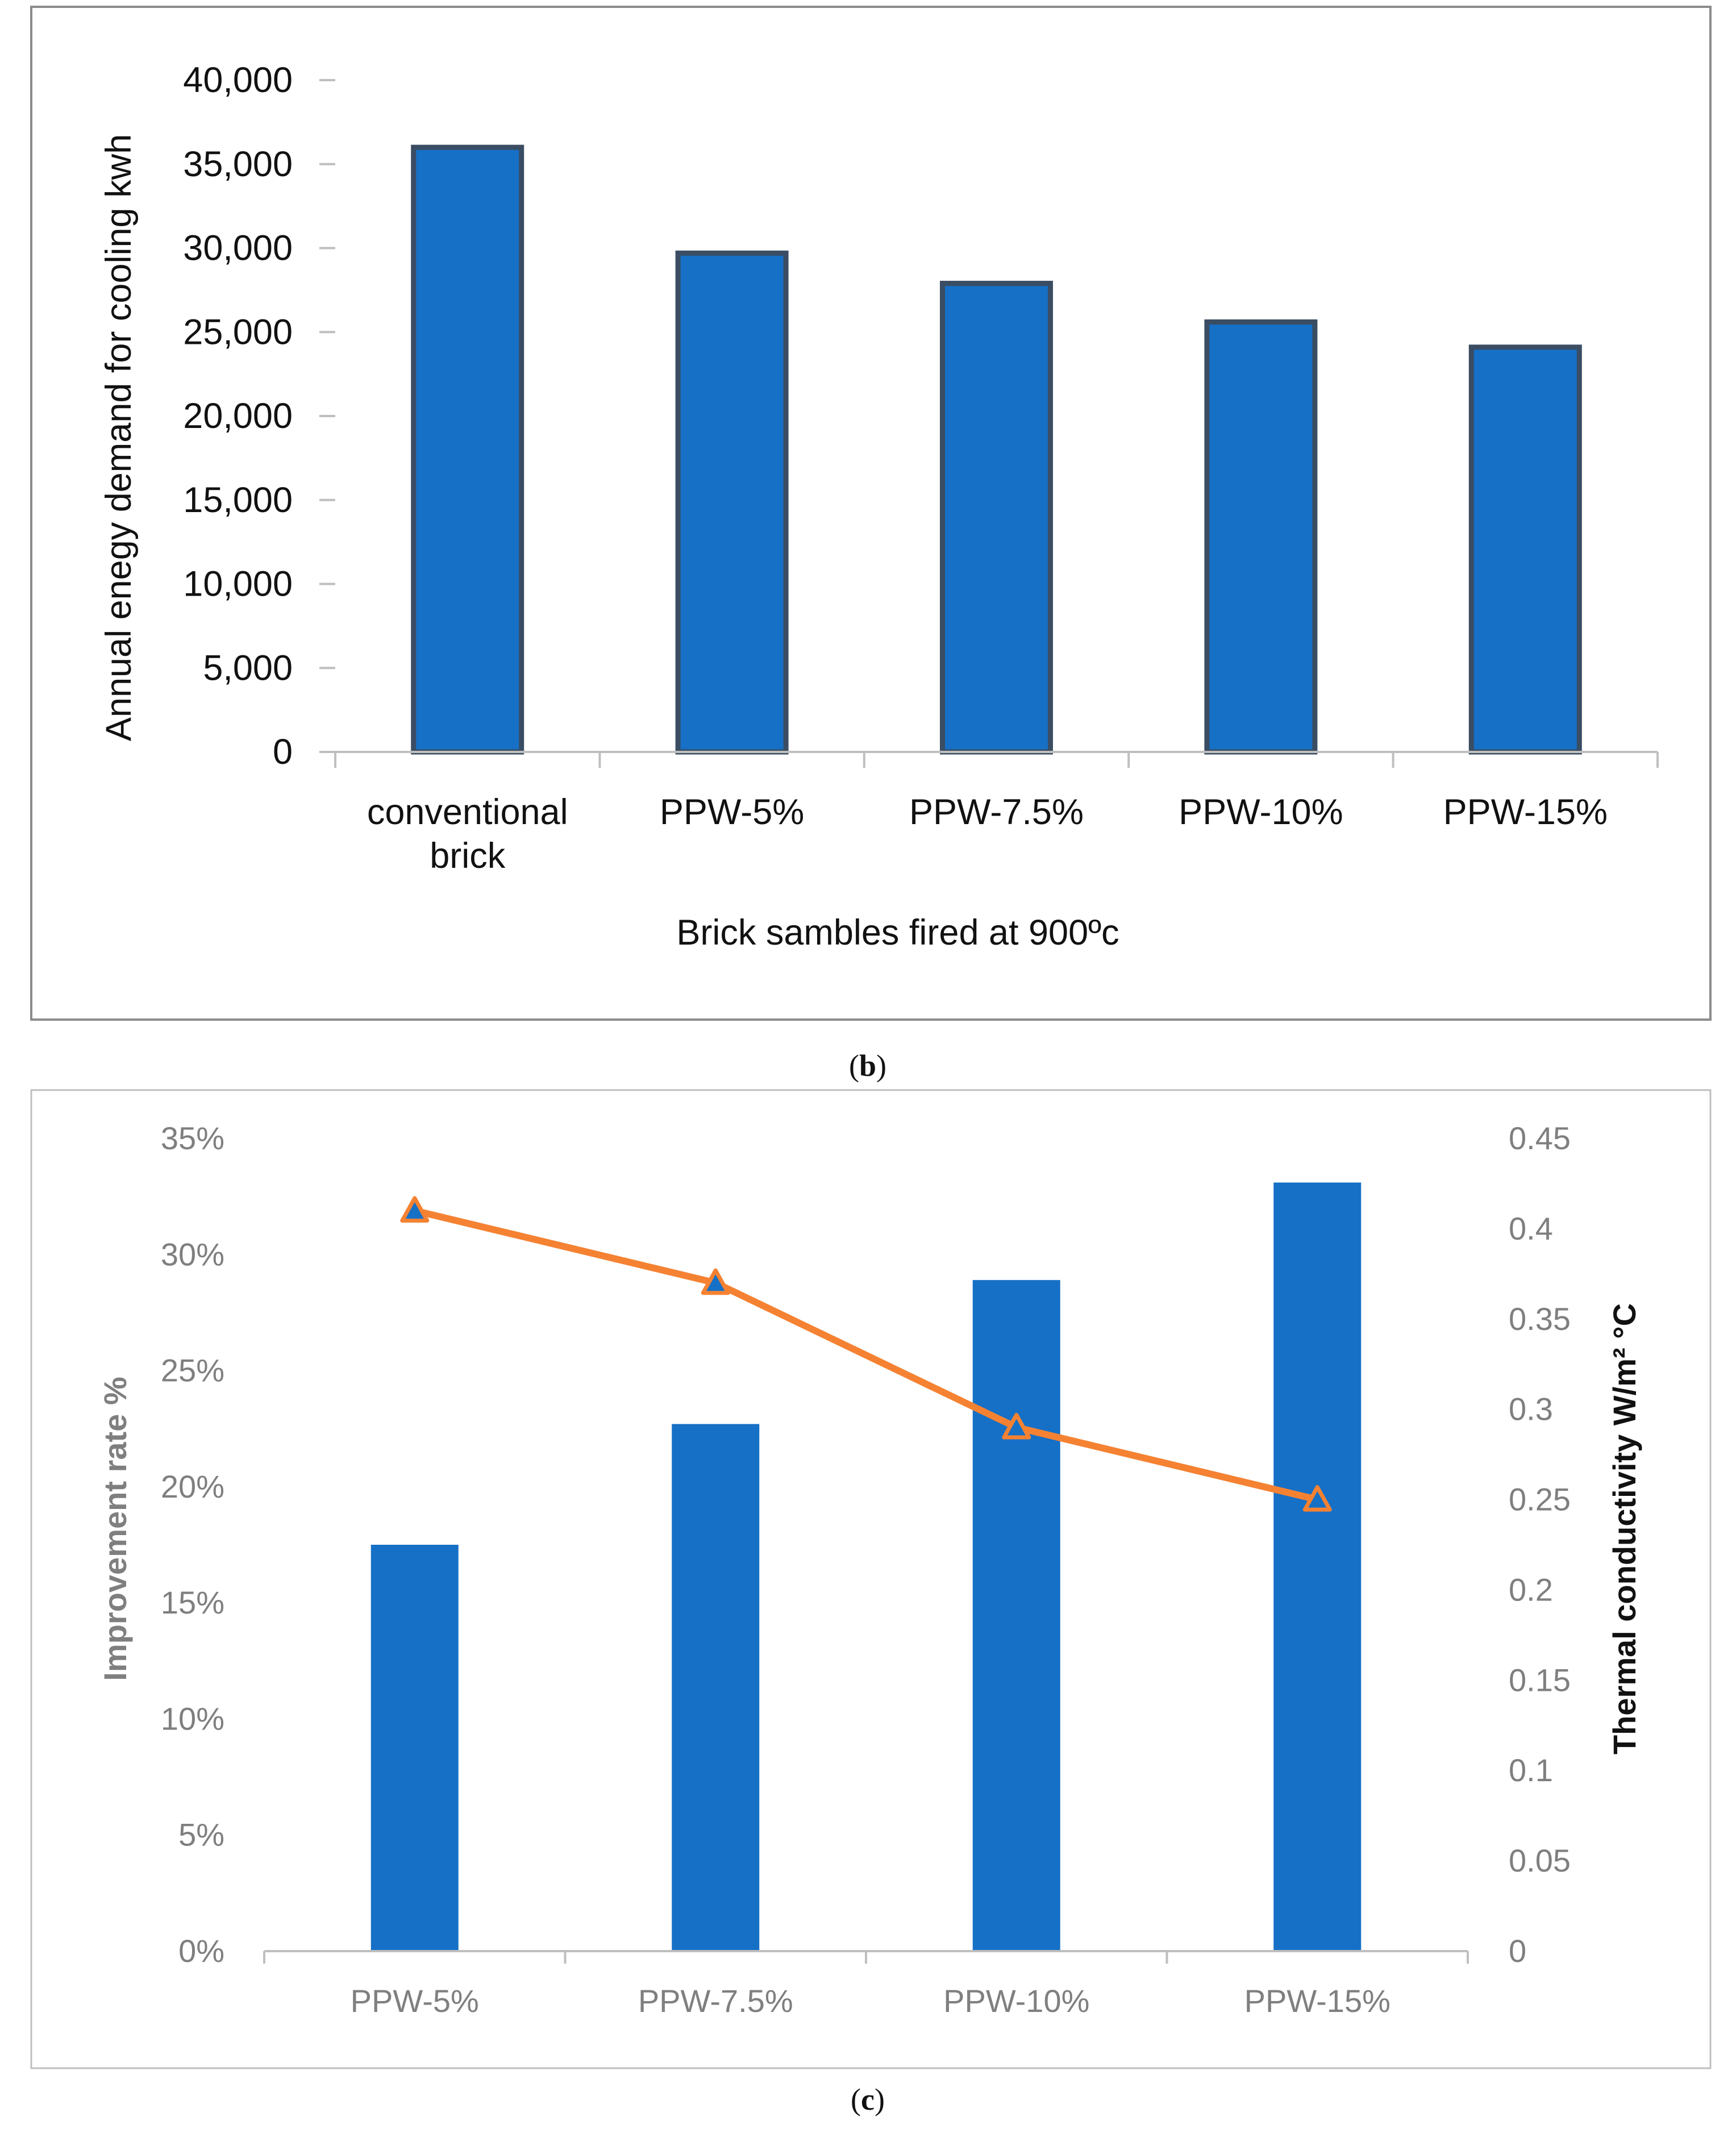 This screenshot has width=1736, height=2133. I want to click on panel-c-line-series, so click(866, 1354).